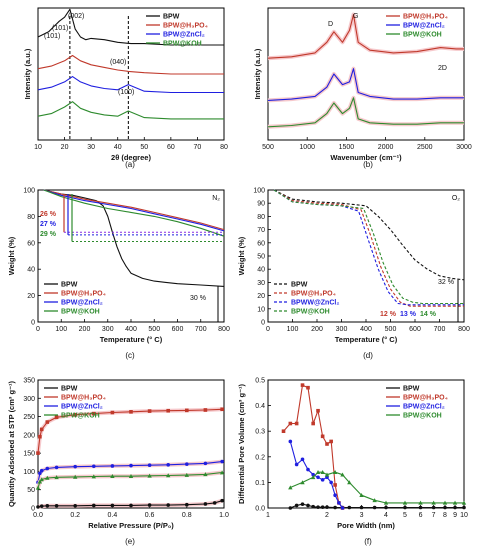 Image resolution: width=478 pixels, height=550 pixels. Describe the element at coordinates (65, 147) in the screenshot. I see `x-tick-label: 20` at that location.